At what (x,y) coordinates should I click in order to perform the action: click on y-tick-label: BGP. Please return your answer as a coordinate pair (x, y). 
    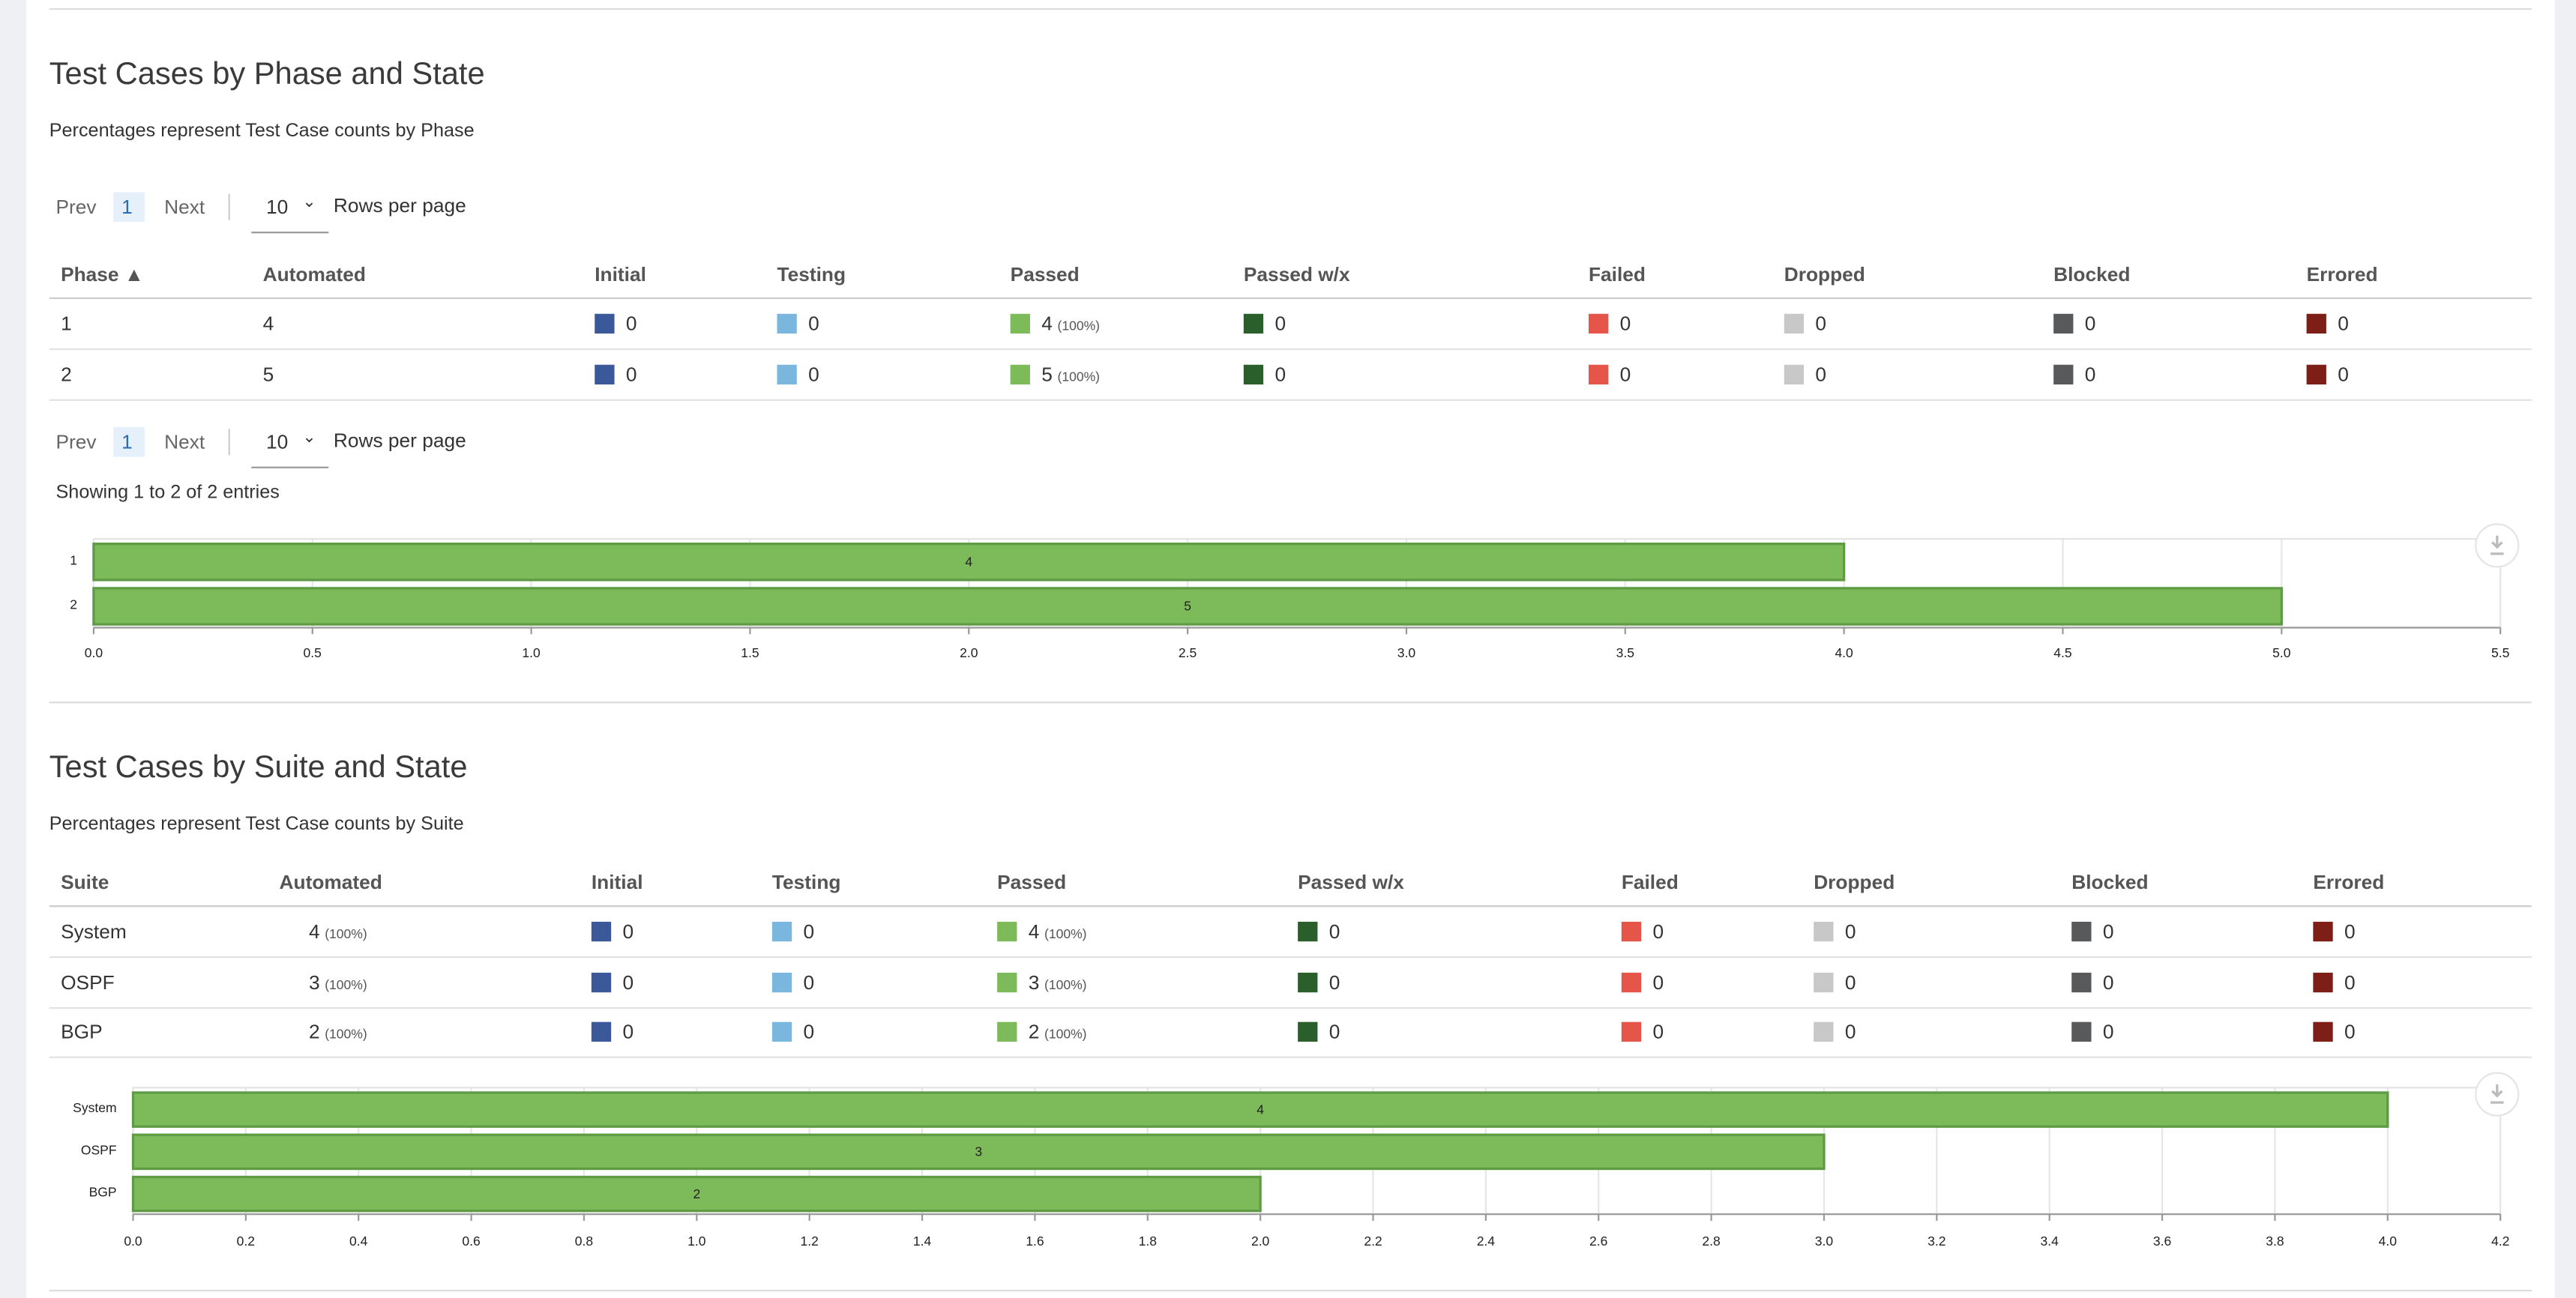
    Looking at the image, I should click on (103, 1192).